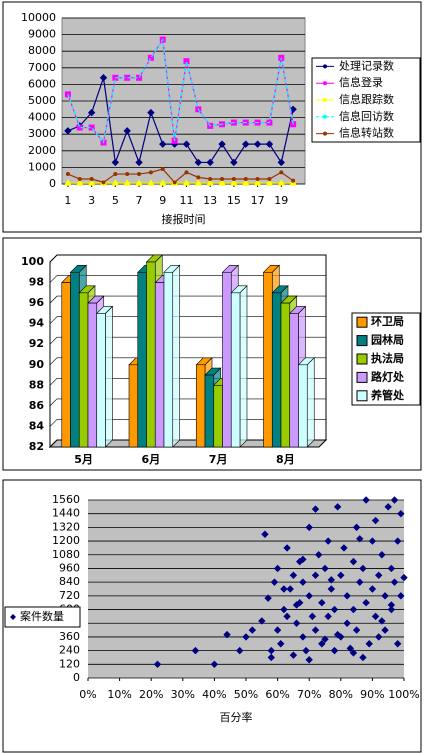 This screenshot has height=754, width=426. I want to click on y-tick-label: 10000, so click(38, 17).